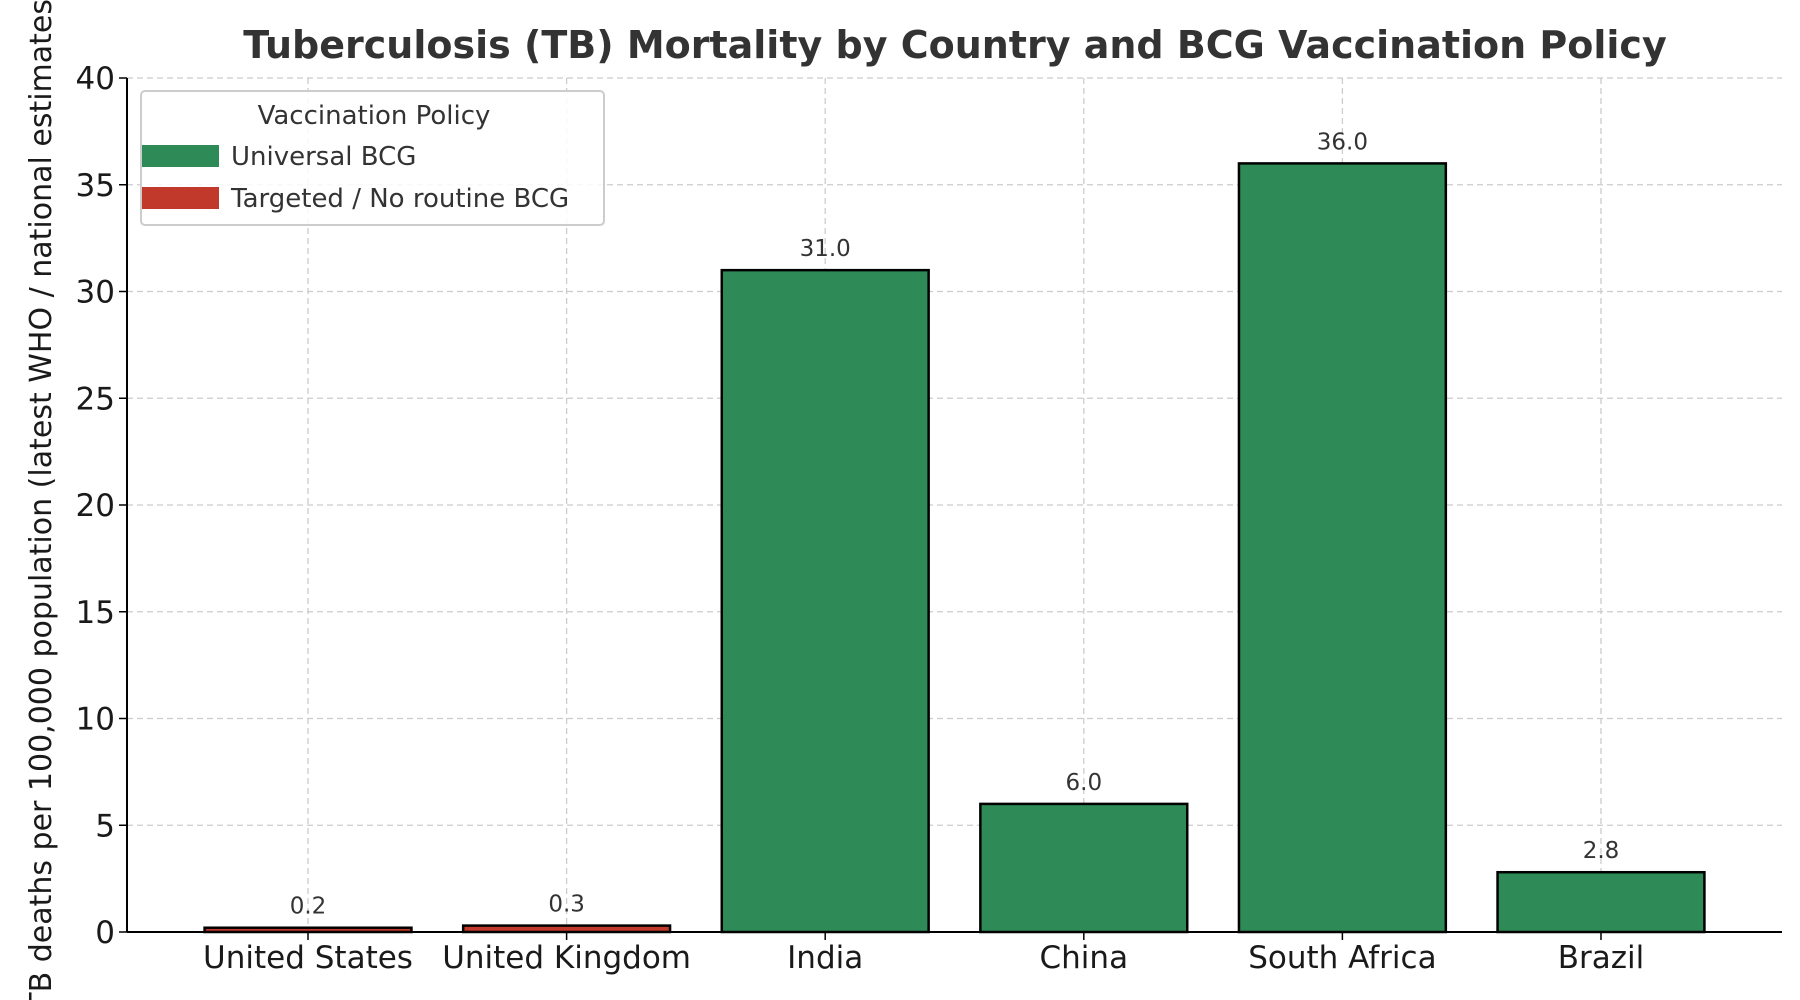  What do you see at coordinates (95, 506) in the screenshot?
I see `y-tick-label: 20` at bounding box center [95, 506].